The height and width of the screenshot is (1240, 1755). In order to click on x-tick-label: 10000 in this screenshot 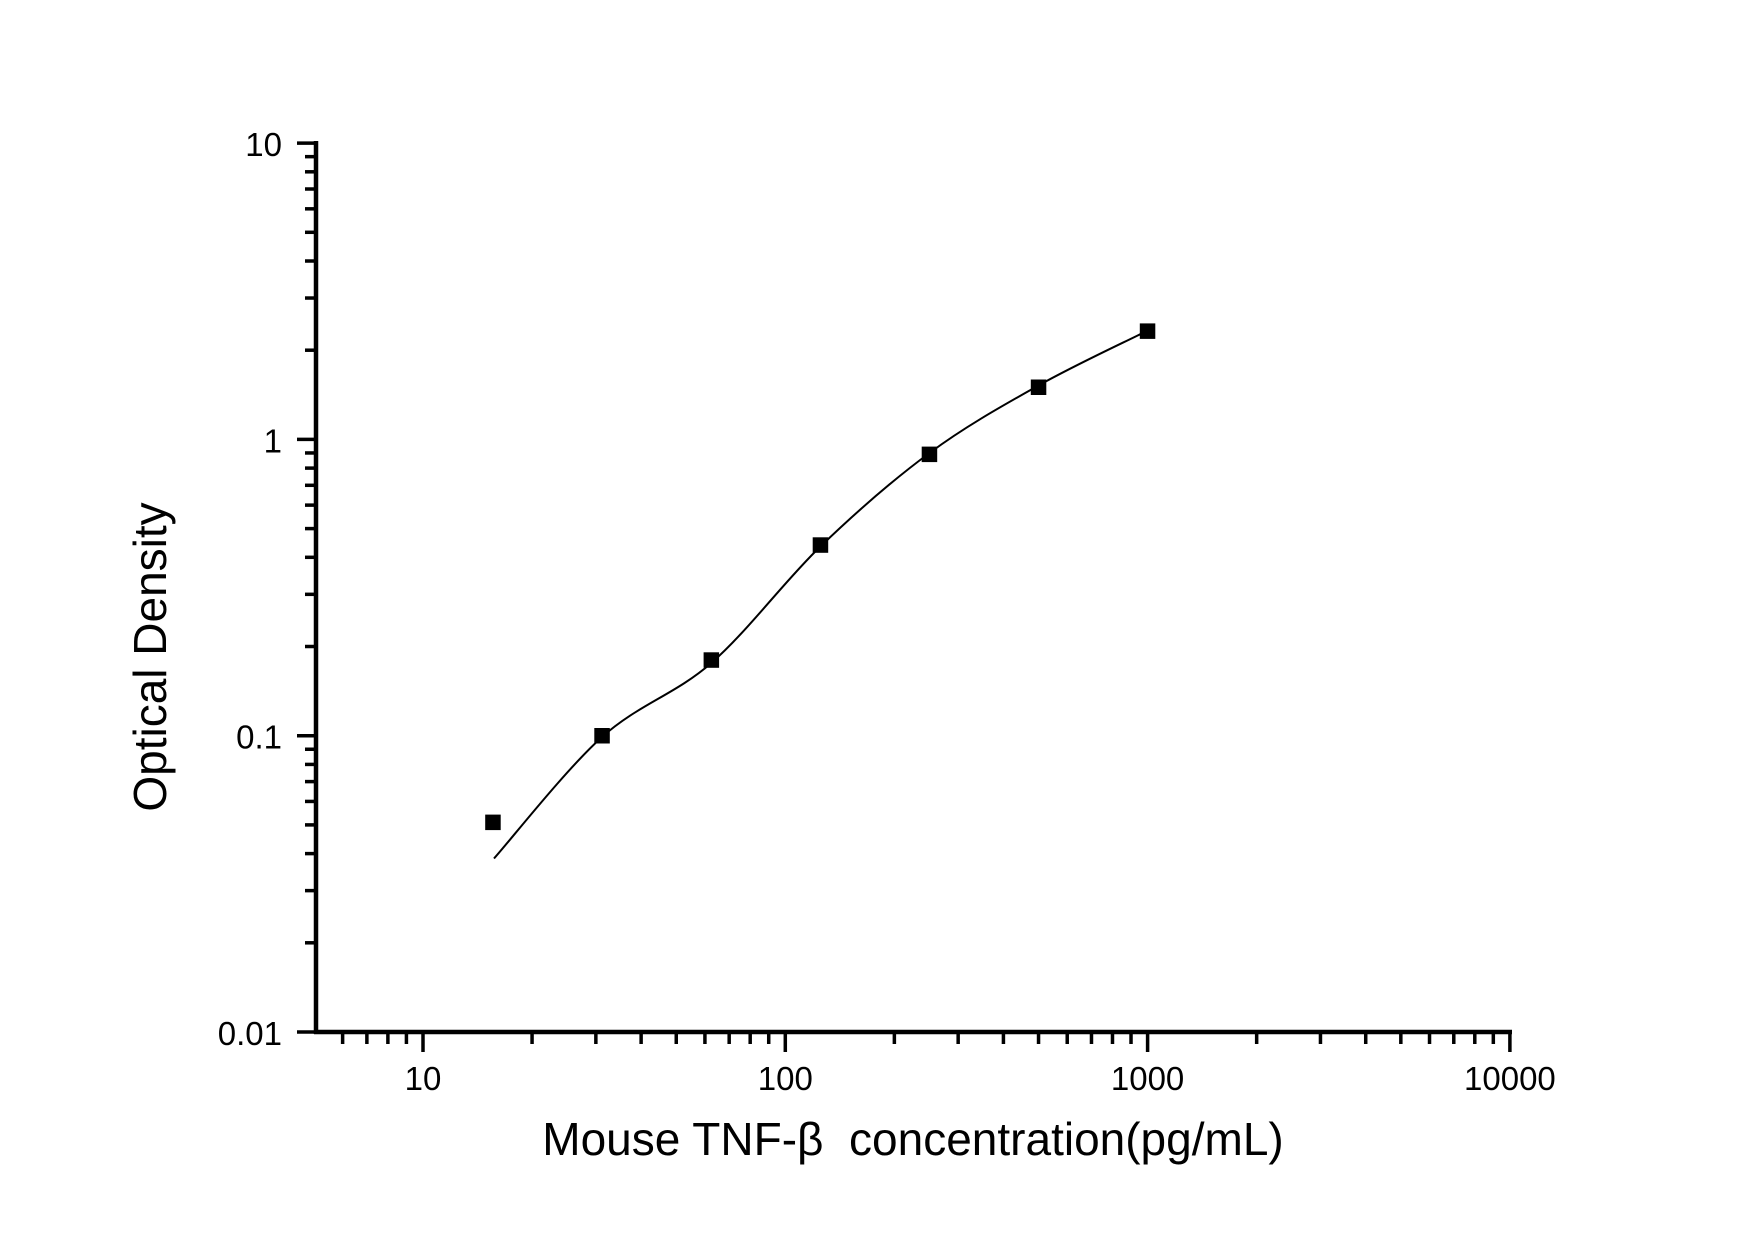, I will do `click(1510, 1078)`.